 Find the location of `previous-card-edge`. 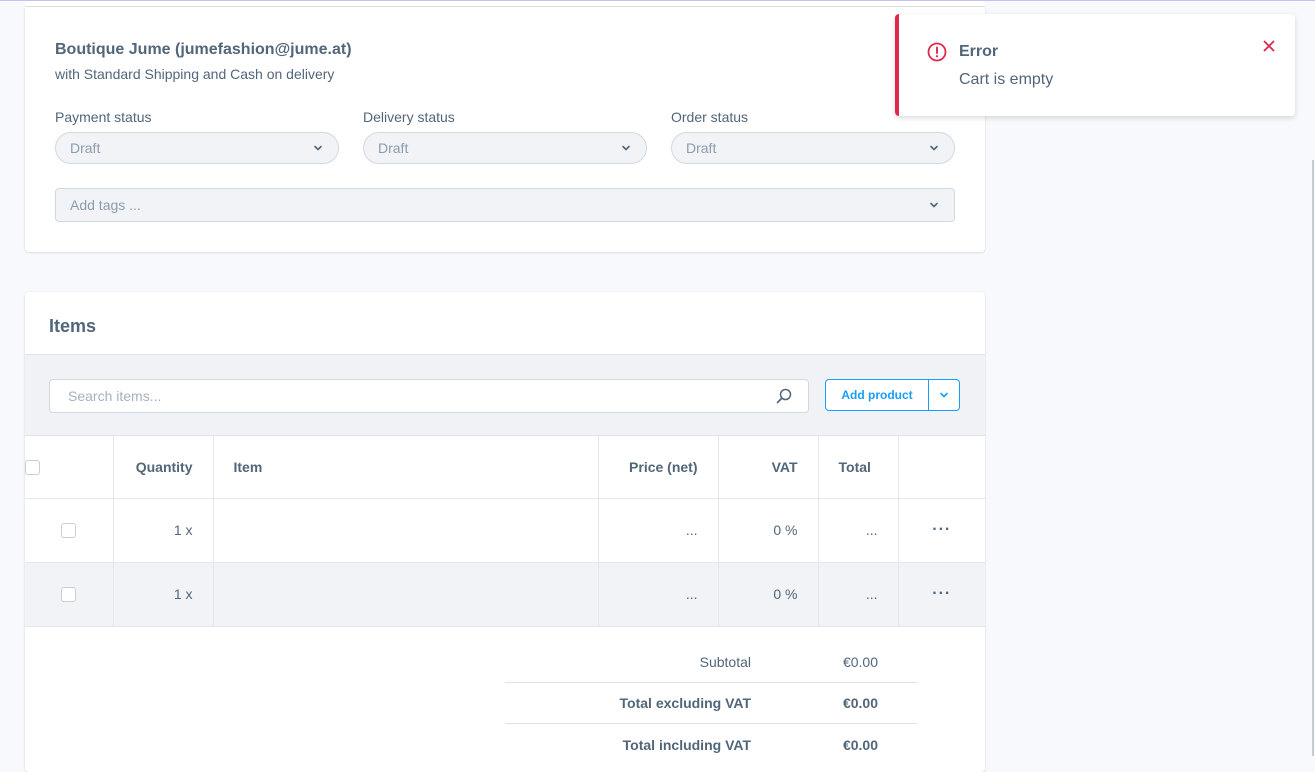

previous-card-edge is located at coordinates (505, 4).